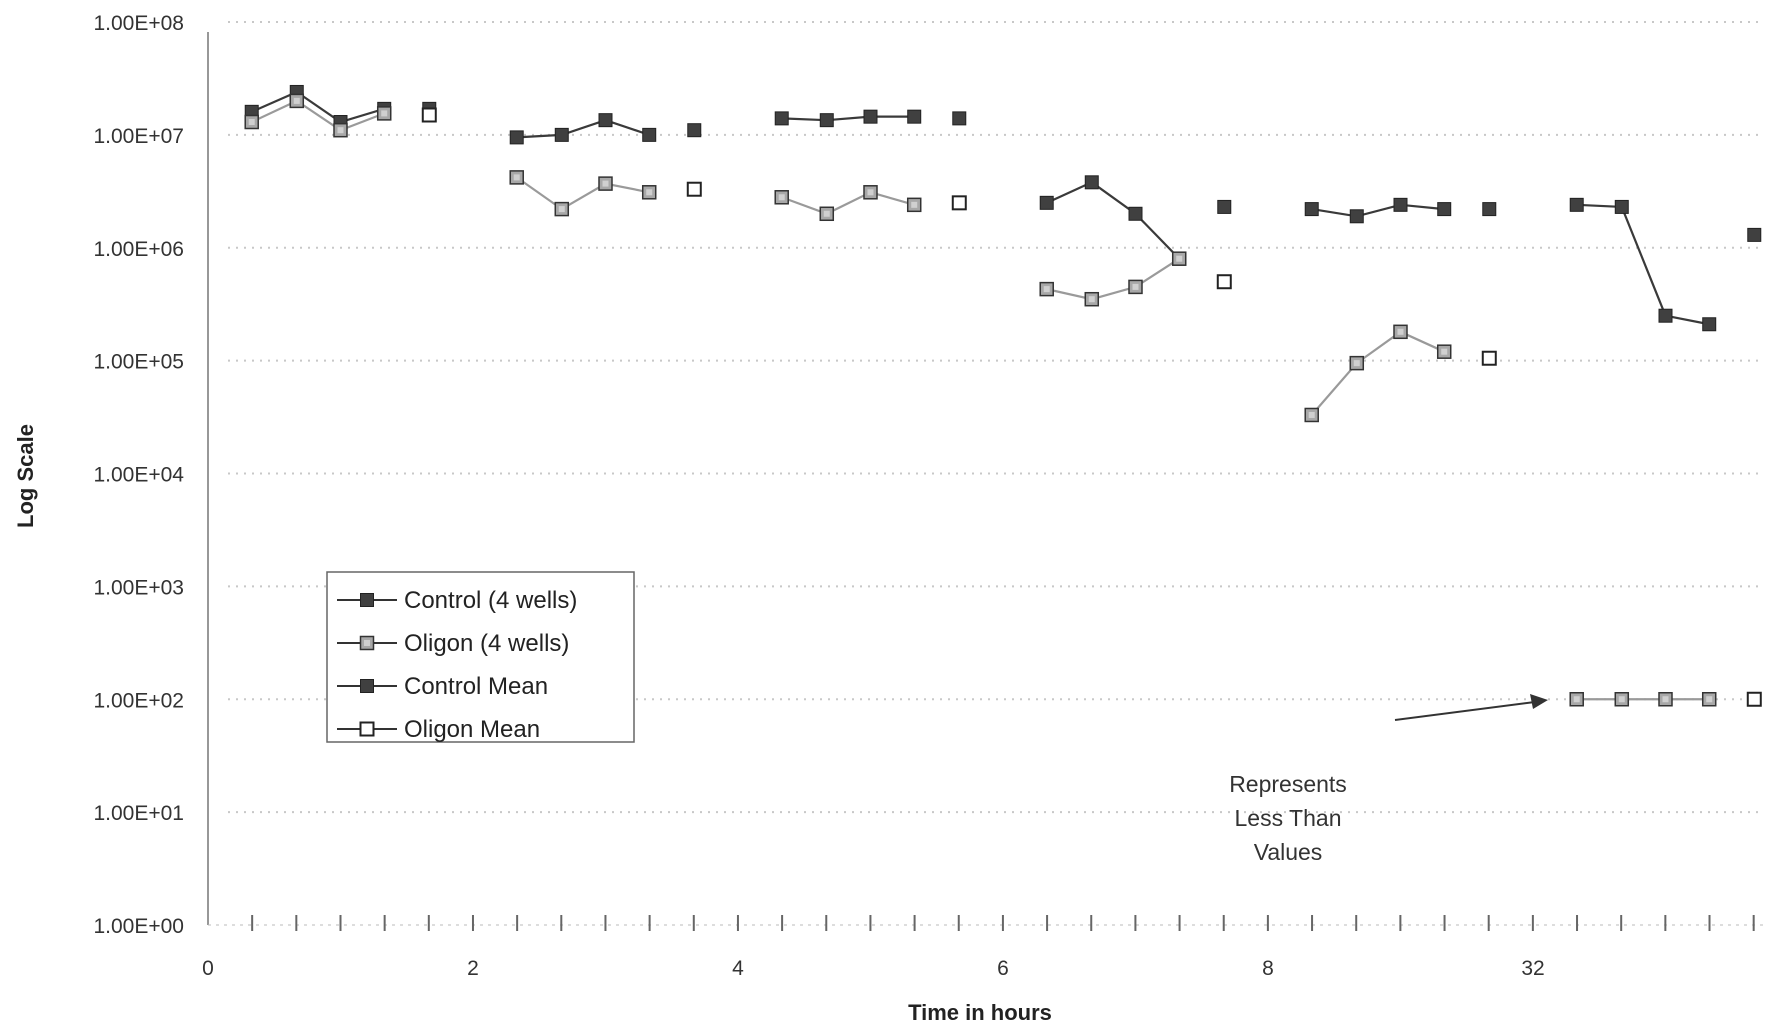 This screenshot has width=1765, height=1033. I want to click on x-tick-label: 2, so click(473, 968).